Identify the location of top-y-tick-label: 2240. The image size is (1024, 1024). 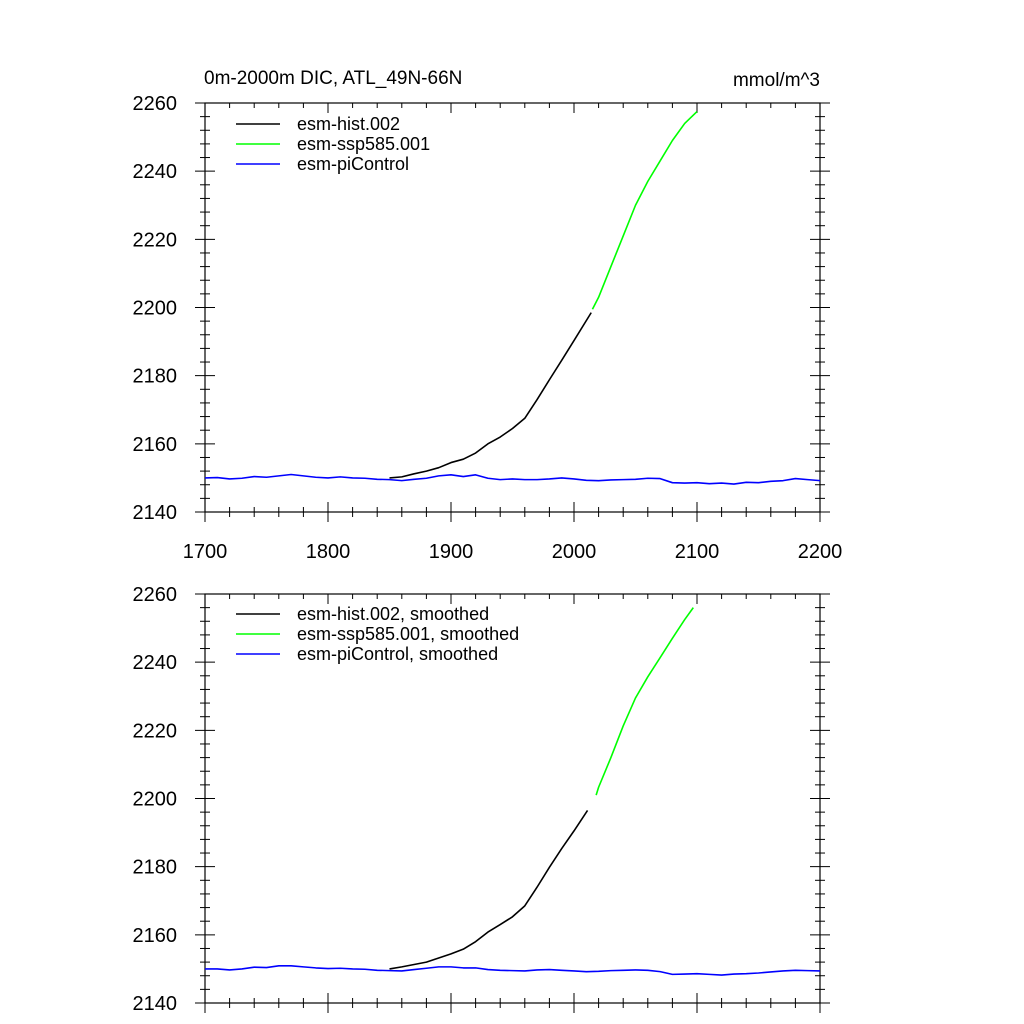
(155, 172).